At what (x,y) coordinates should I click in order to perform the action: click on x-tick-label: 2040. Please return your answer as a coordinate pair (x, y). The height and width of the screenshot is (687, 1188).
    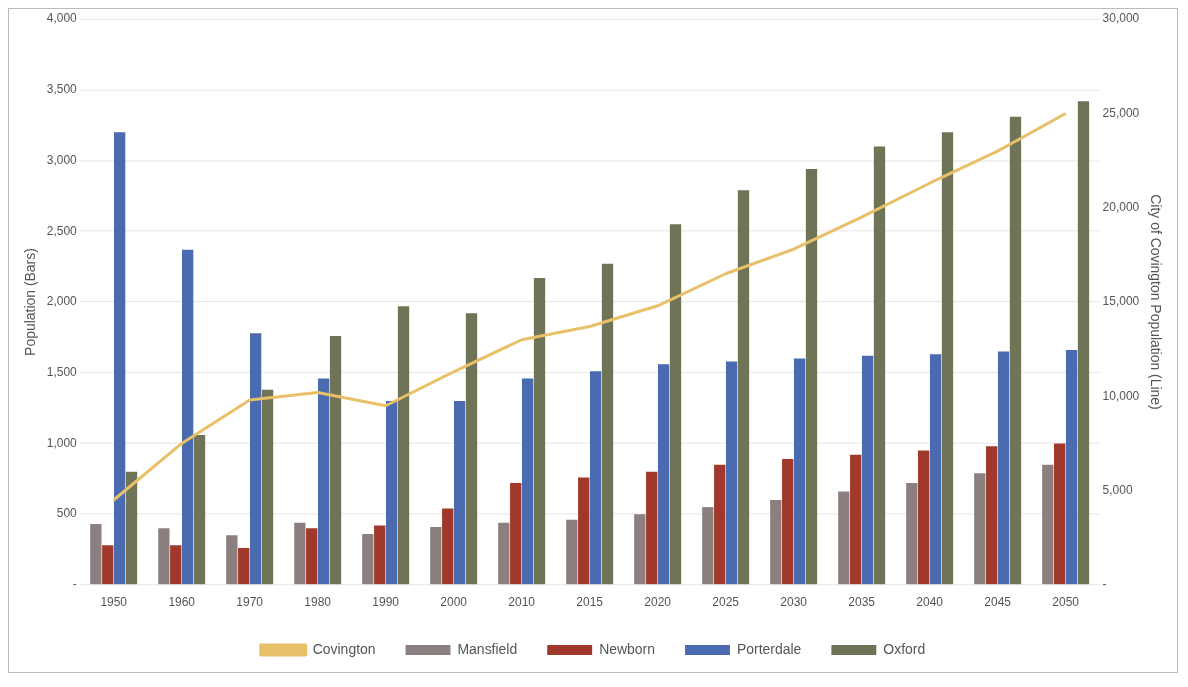
    Looking at the image, I should click on (930, 602).